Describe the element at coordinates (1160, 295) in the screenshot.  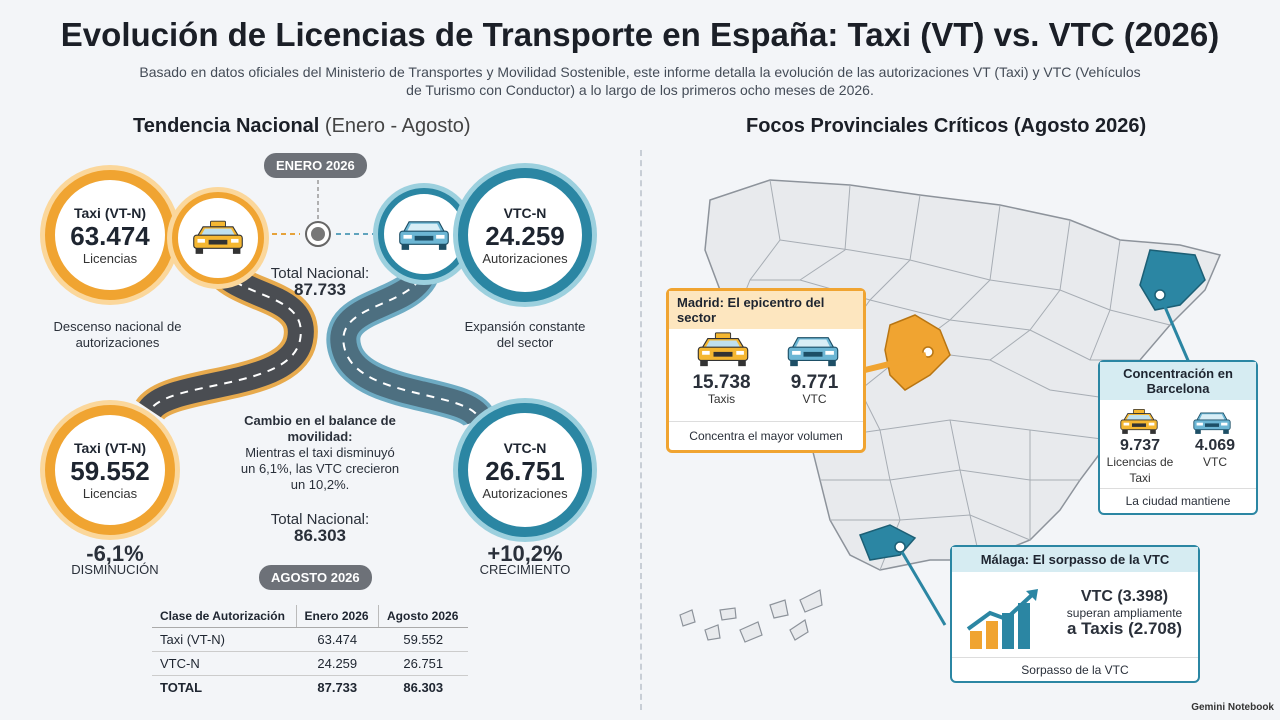
I see `barcelona-marker` at that location.